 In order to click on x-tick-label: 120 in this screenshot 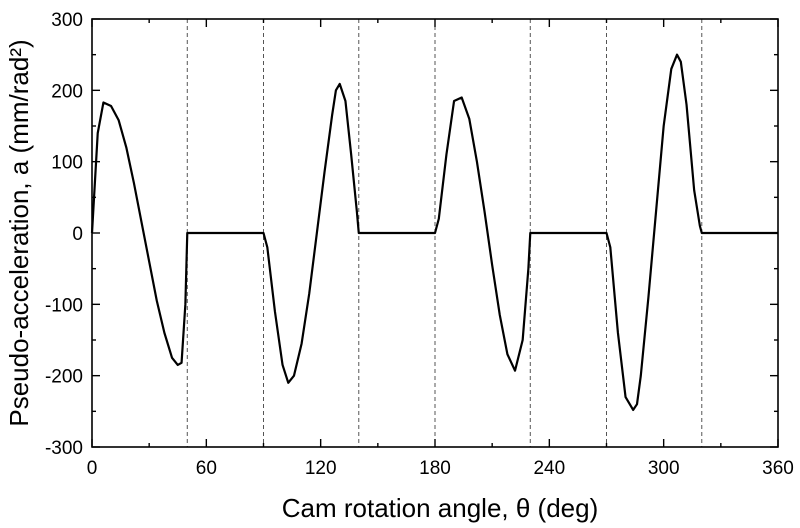, I will do `click(321, 468)`.